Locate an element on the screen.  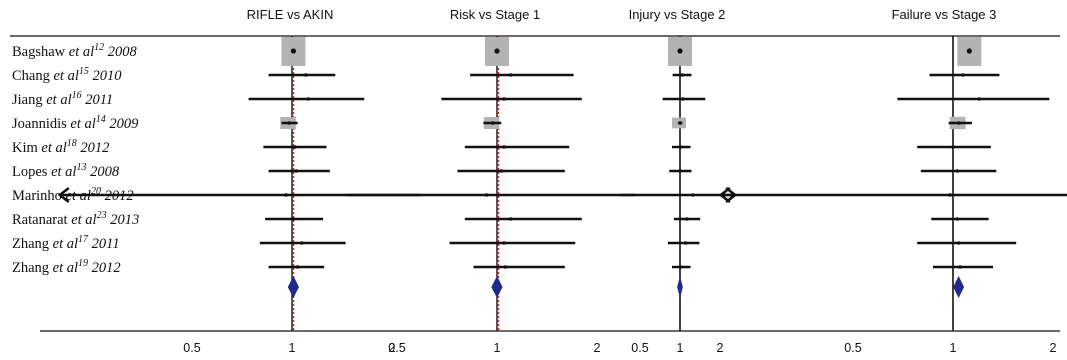
study-year: 2010 is located at coordinates (105, 76).